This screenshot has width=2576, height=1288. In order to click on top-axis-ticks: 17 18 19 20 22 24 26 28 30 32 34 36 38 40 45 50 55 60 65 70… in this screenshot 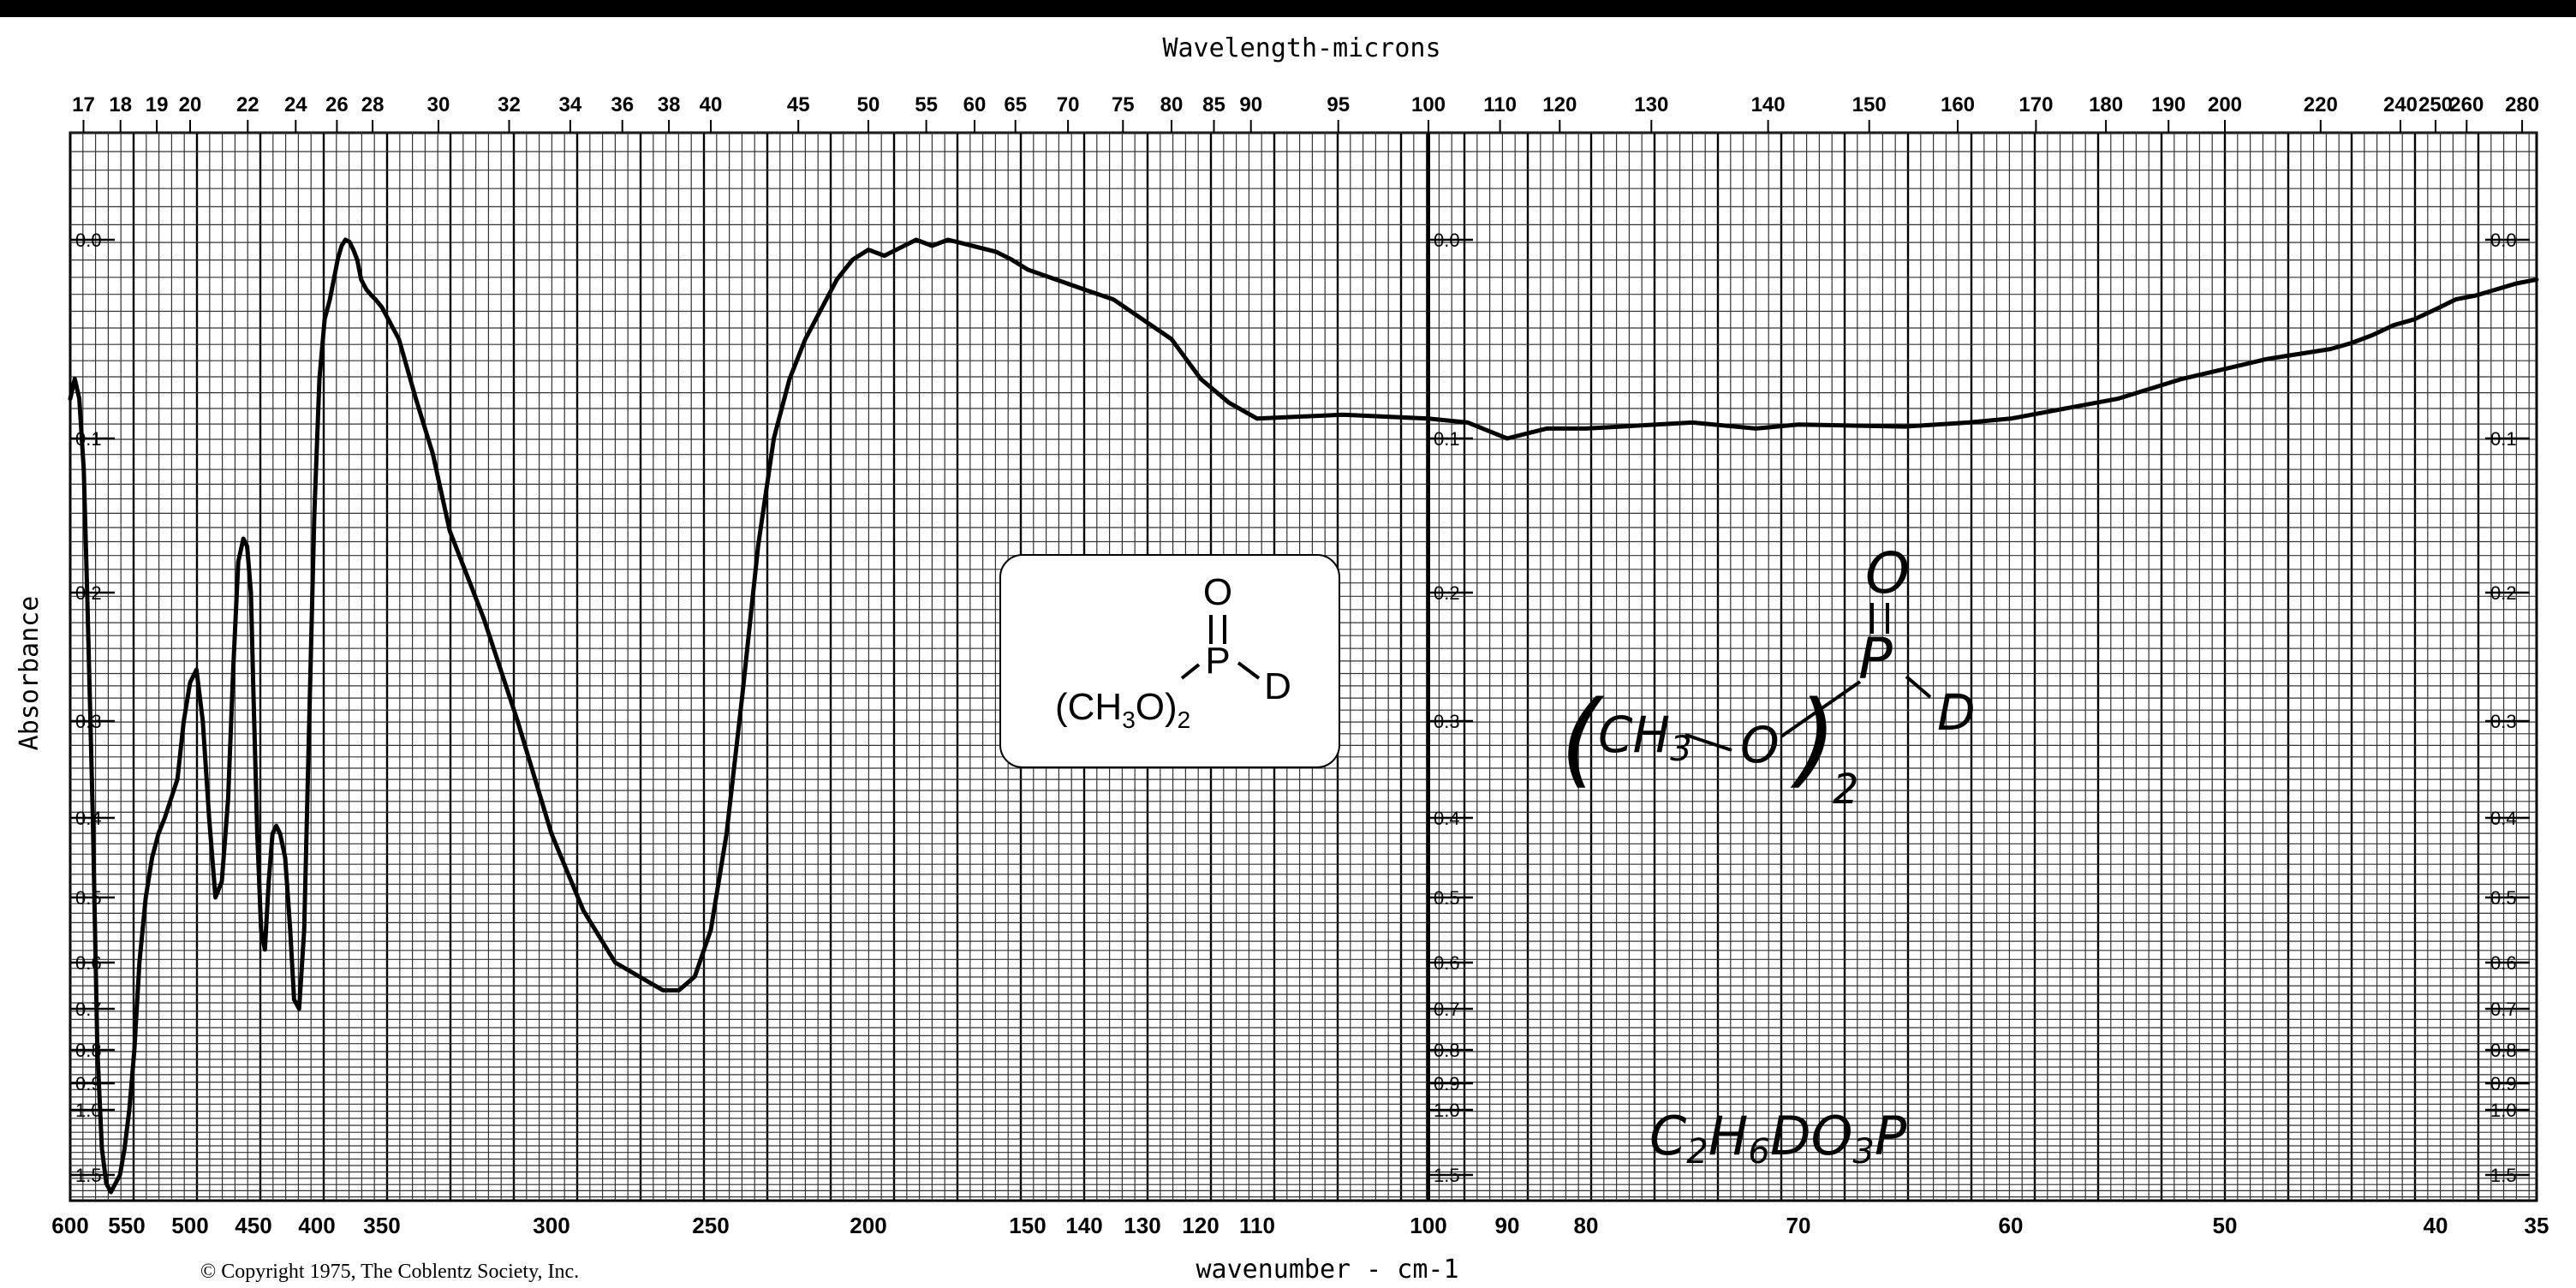, I will do `click(1306, 113)`.